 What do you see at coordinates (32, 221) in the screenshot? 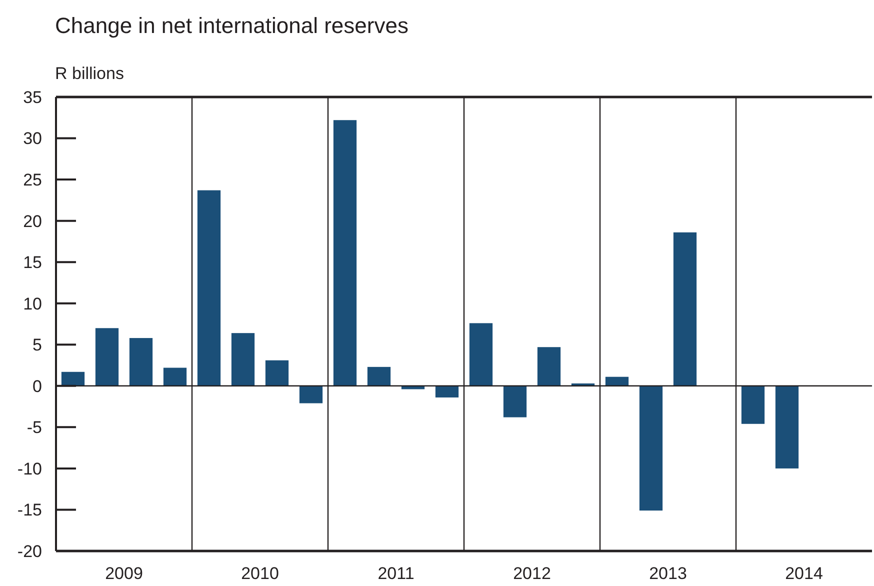
I see `y-tick-label: 20` at bounding box center [32, 221].